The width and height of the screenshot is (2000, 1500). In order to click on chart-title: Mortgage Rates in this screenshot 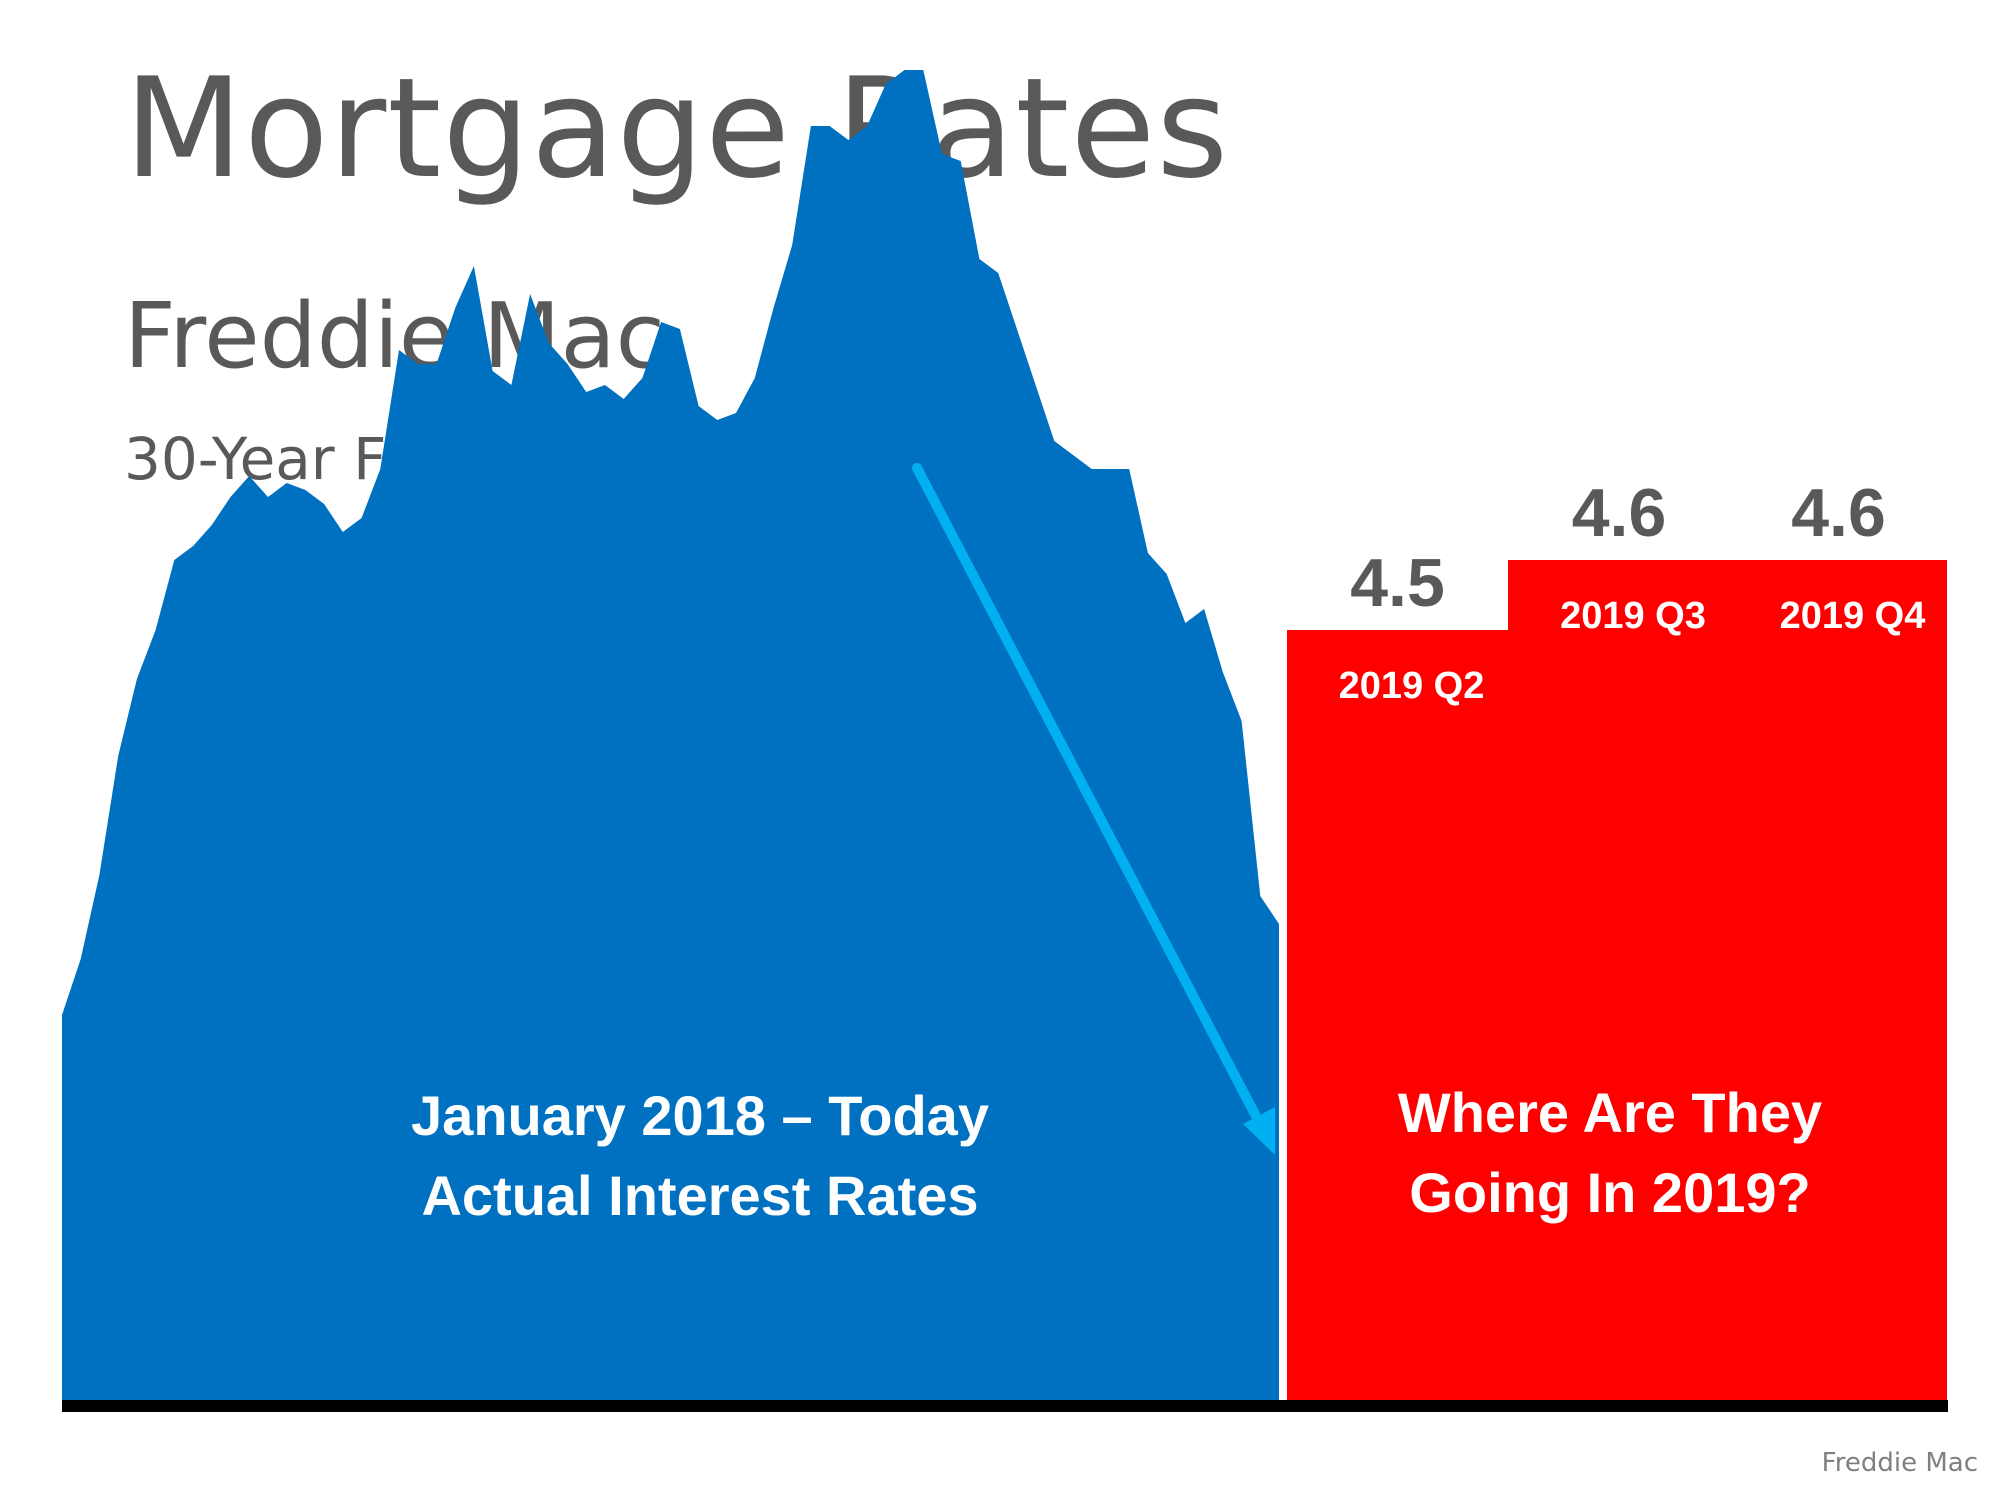, I will do `click(677, 128)`.